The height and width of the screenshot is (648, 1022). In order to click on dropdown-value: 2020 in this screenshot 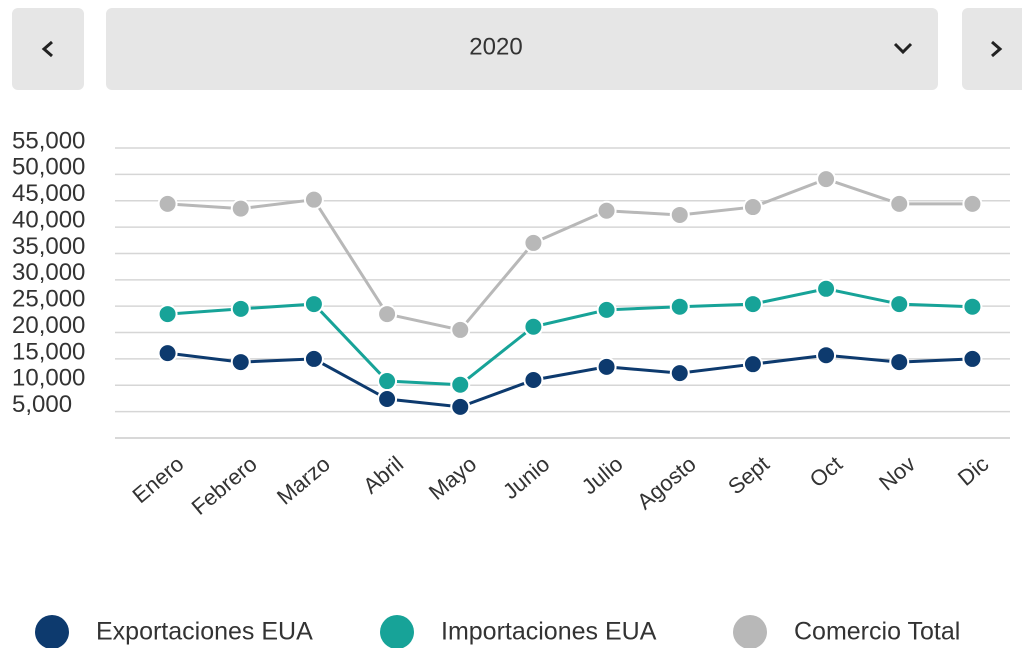, I will do `click(495, 46)`.